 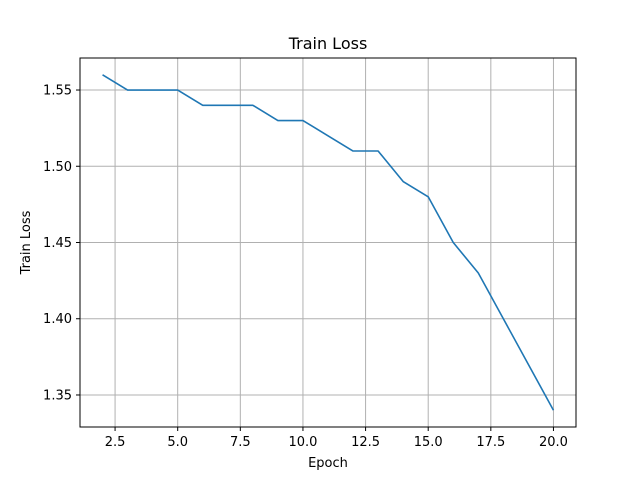 What do you see at coordinates (553, 442) in the screenshot?
I see `x-tick-label: 20.0` at bounding box center [553, 442].